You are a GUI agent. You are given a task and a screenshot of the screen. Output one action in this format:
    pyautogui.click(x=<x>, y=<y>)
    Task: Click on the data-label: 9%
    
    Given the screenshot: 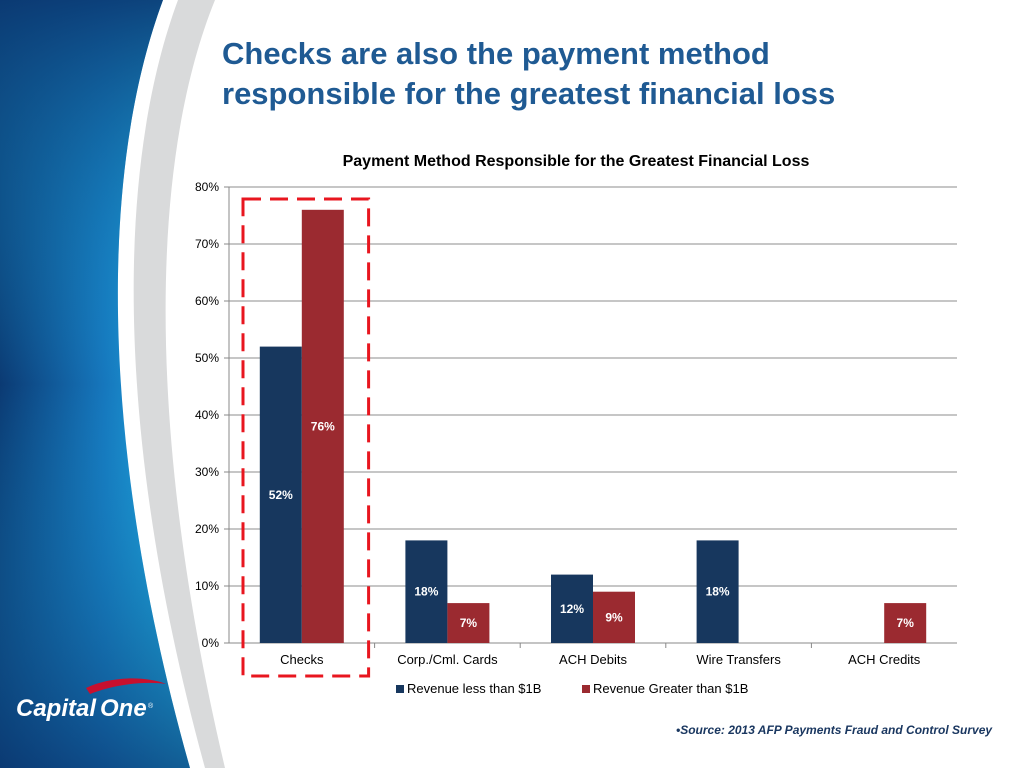 What is the action you would take?
    pyautogui.click(x=614, y=617)
    